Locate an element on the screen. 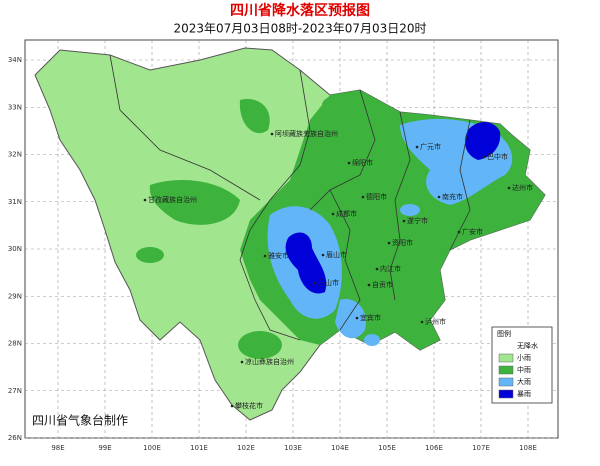 The width and height of the screenshot is (600, 466). lat-label: 32N is located at coordinates (15, 155).